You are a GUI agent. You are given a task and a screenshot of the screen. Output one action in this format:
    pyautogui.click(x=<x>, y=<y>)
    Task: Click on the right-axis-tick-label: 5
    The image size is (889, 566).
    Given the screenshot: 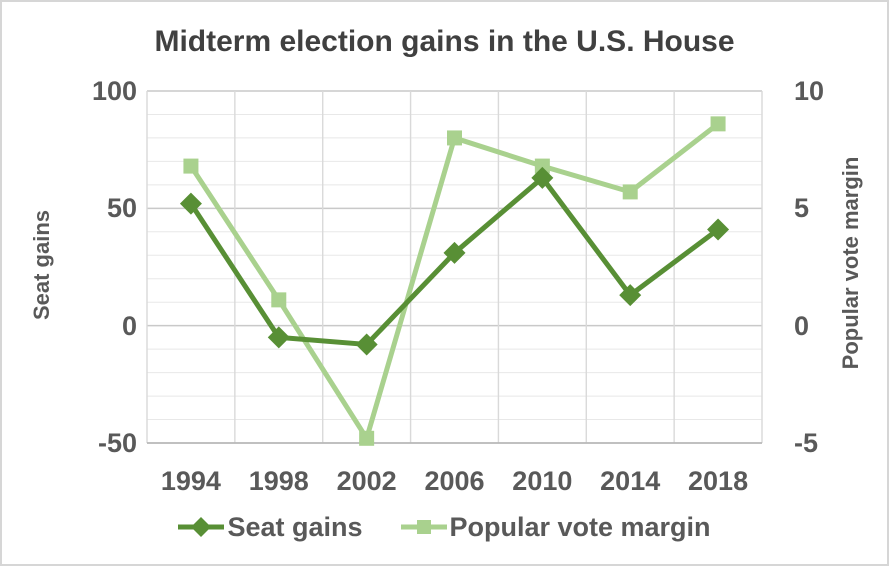 What is the action you would take?
    pyautogui.click(x=802, y=208)
    